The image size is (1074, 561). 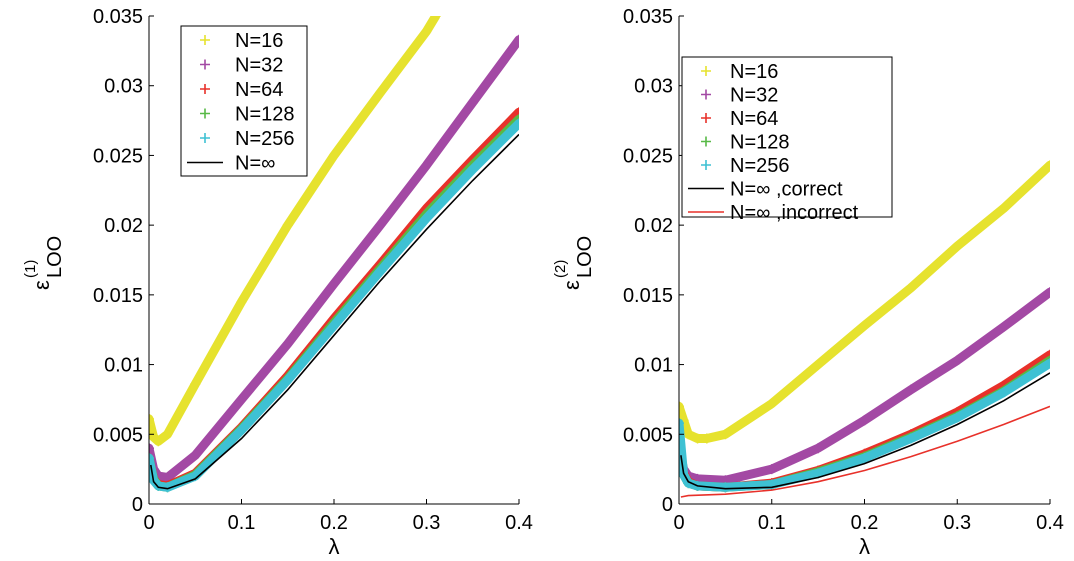 I want to click on y-tick-label: 0.015, so click(x=118, y=296).